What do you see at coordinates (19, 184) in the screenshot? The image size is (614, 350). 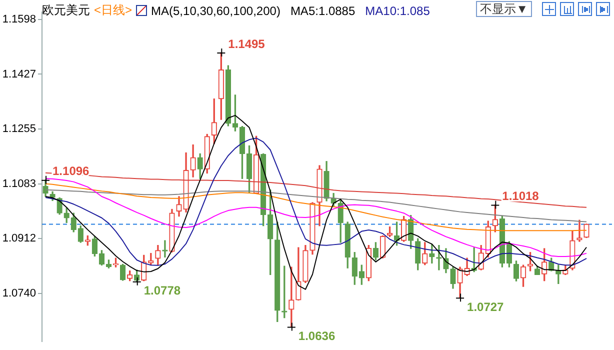 I see `y-tick-label: 1.1083` at bounding box center [19, 184].